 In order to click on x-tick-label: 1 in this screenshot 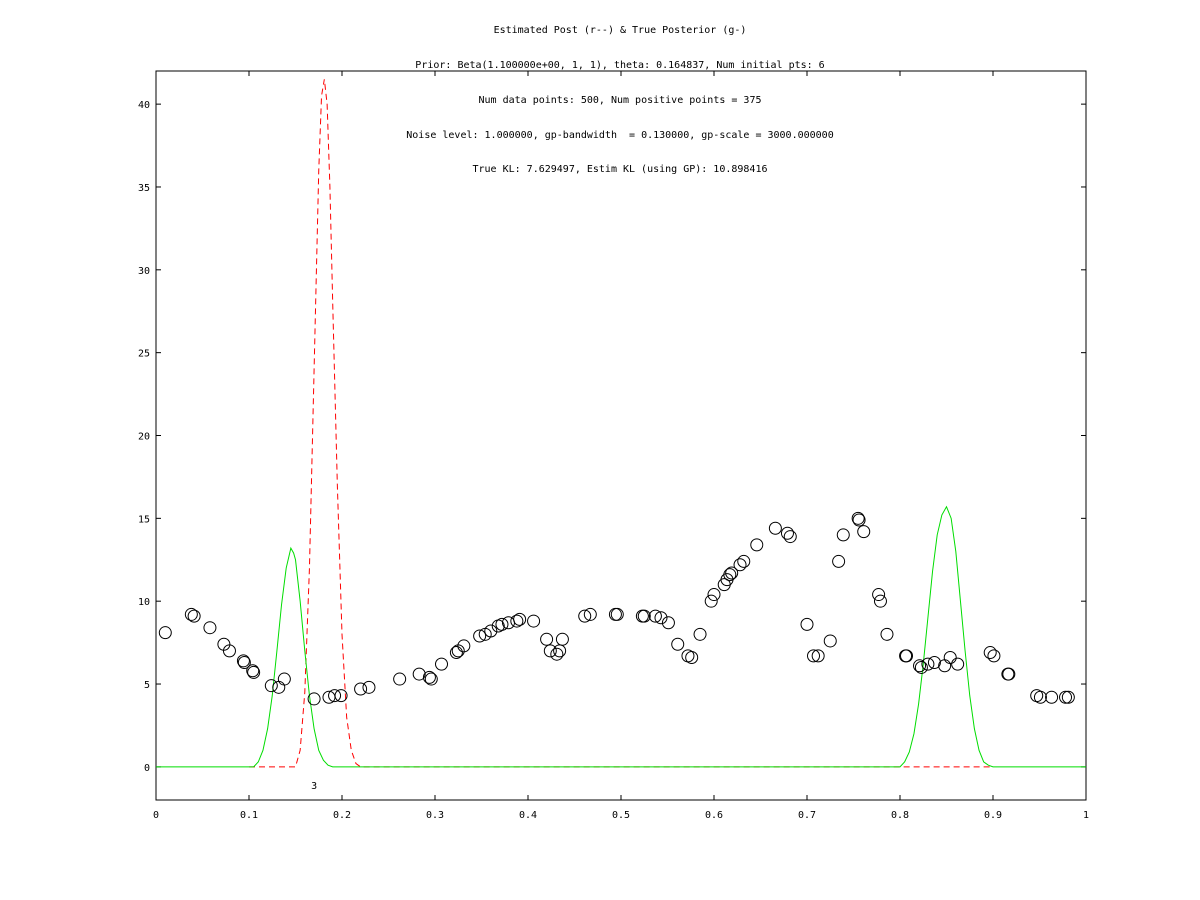, I will do `click(1086, 815)`.